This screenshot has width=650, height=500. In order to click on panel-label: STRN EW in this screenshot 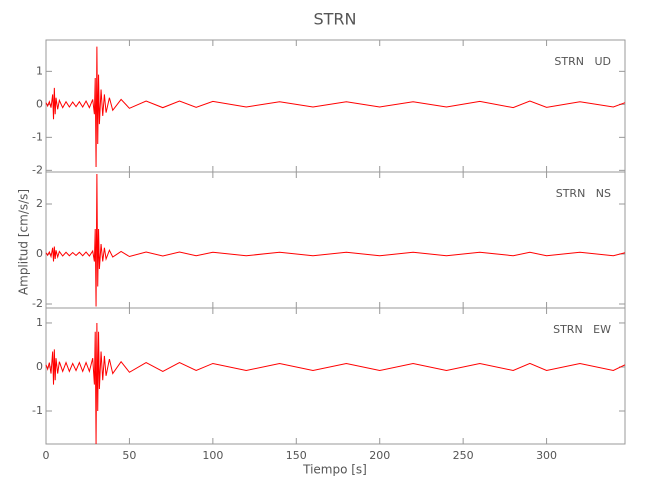, I will do `click(582, 329)`.